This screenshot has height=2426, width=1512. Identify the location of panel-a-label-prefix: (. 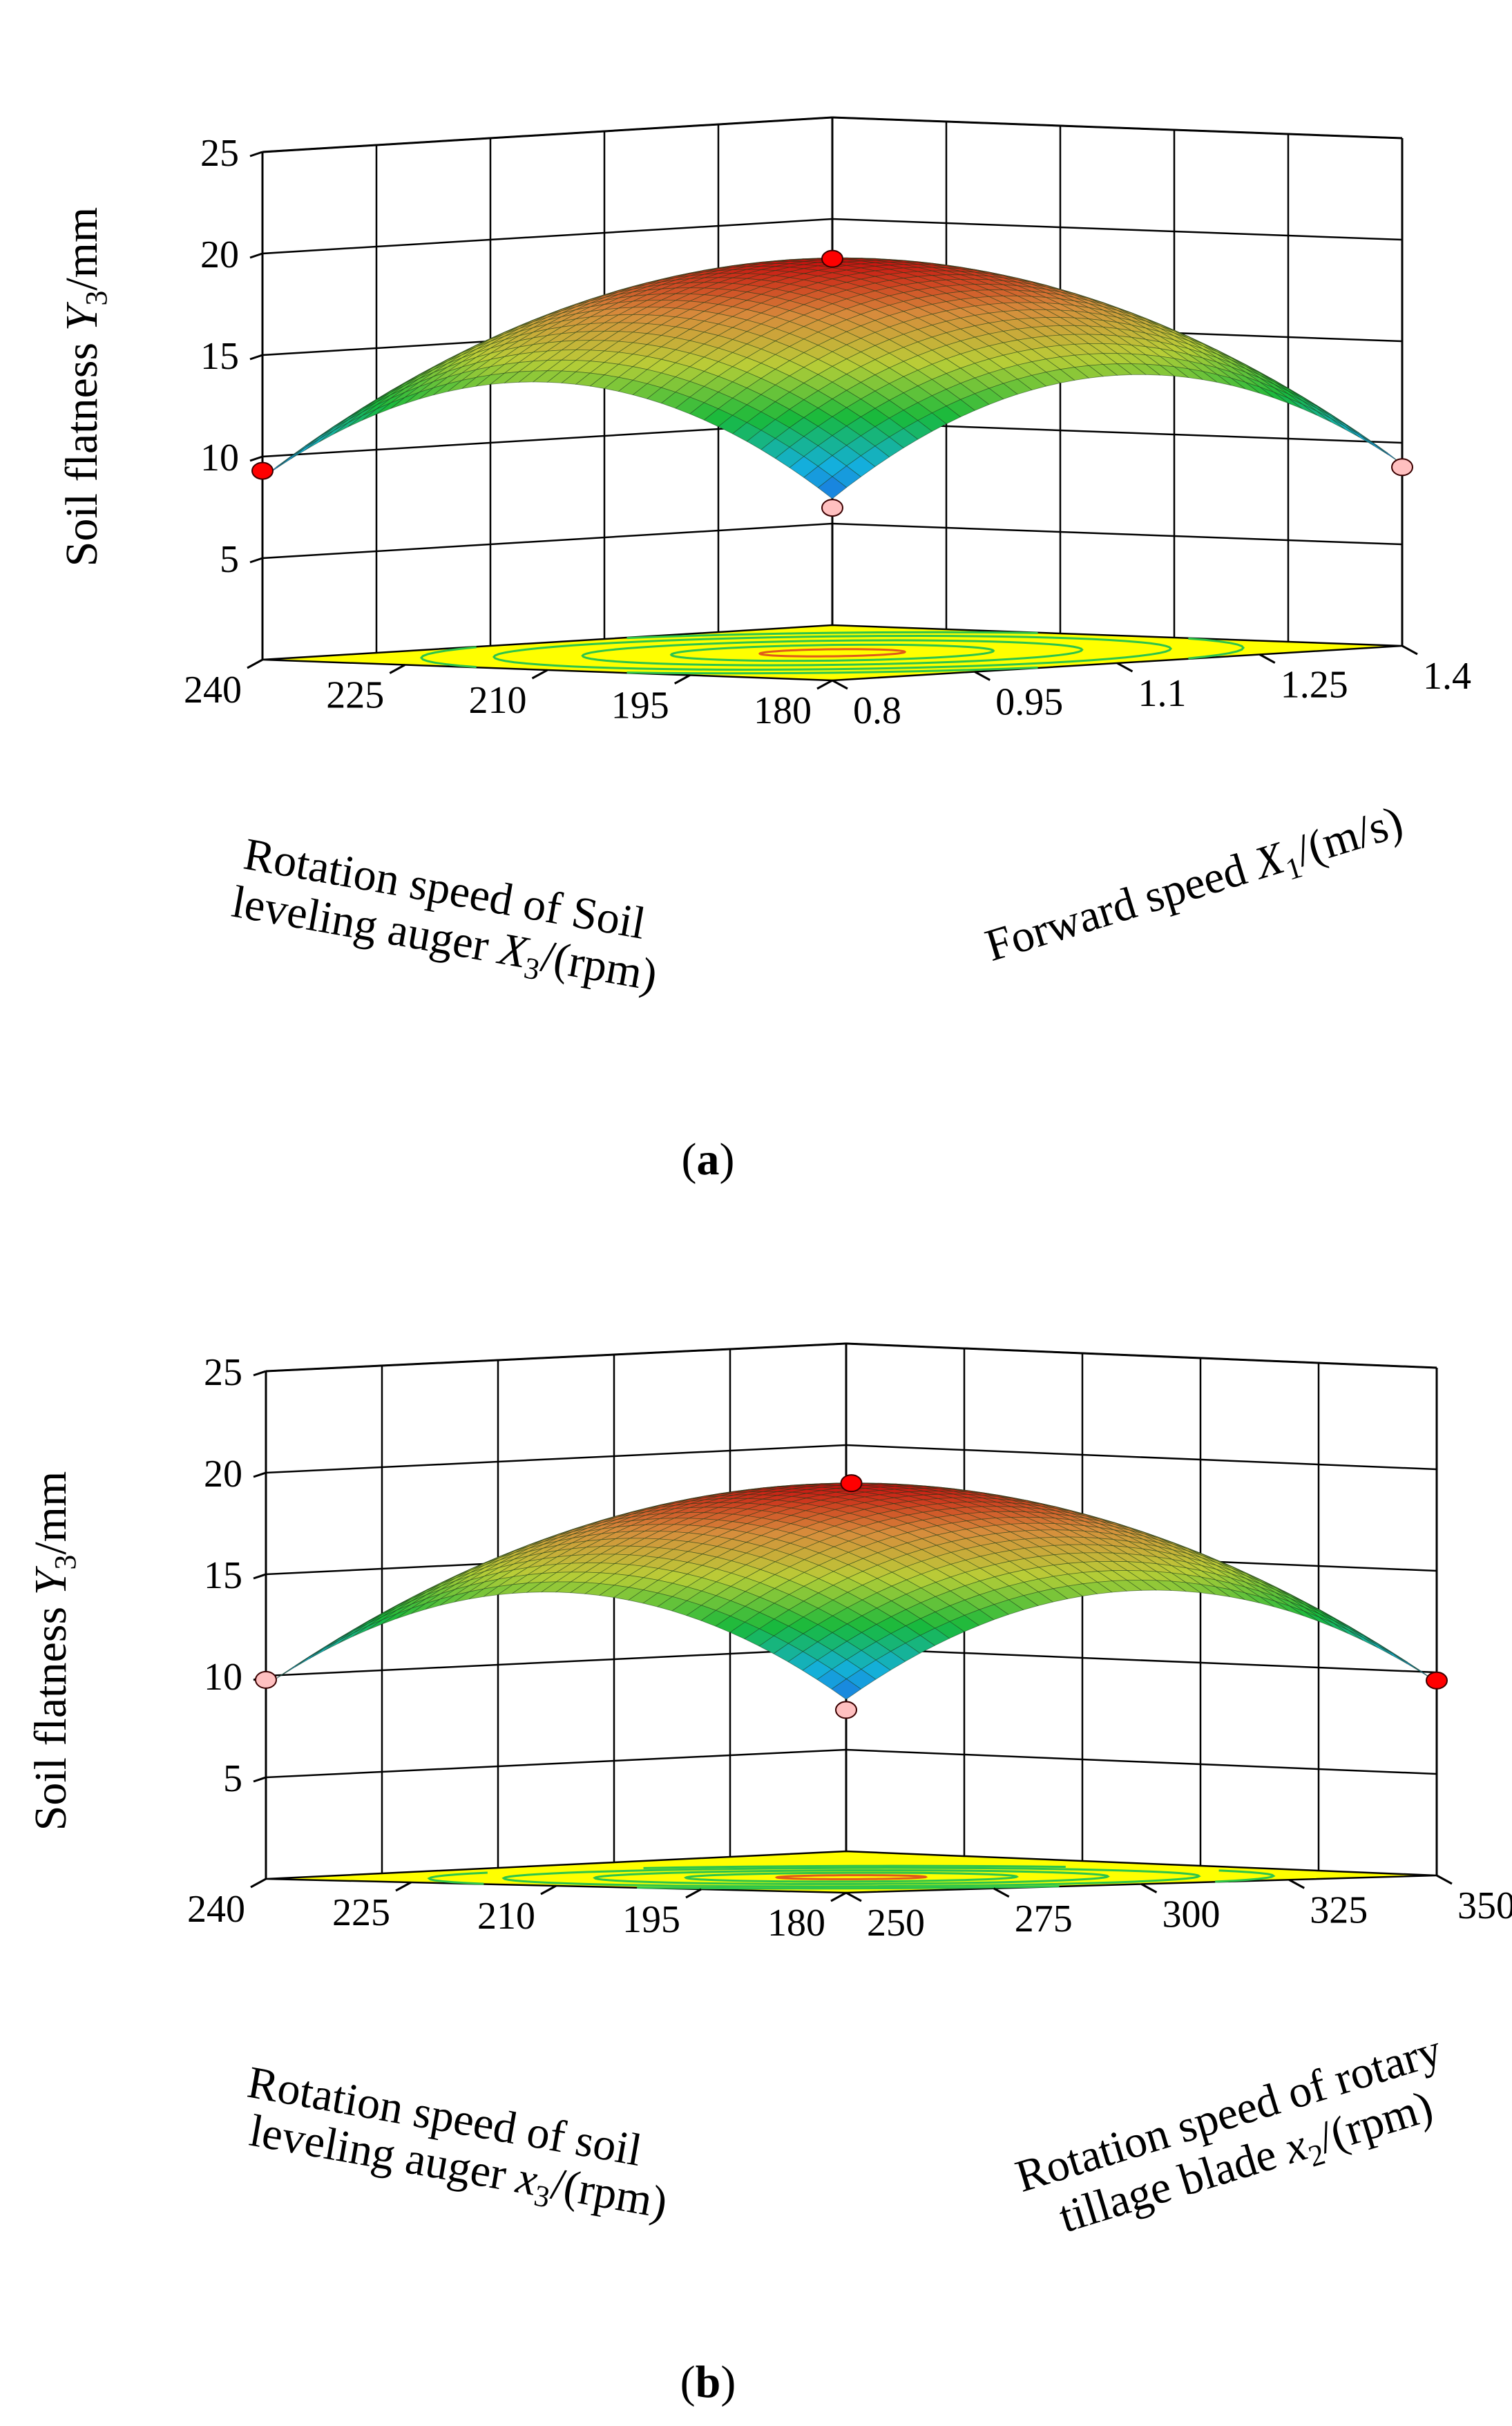
(689, 1159).